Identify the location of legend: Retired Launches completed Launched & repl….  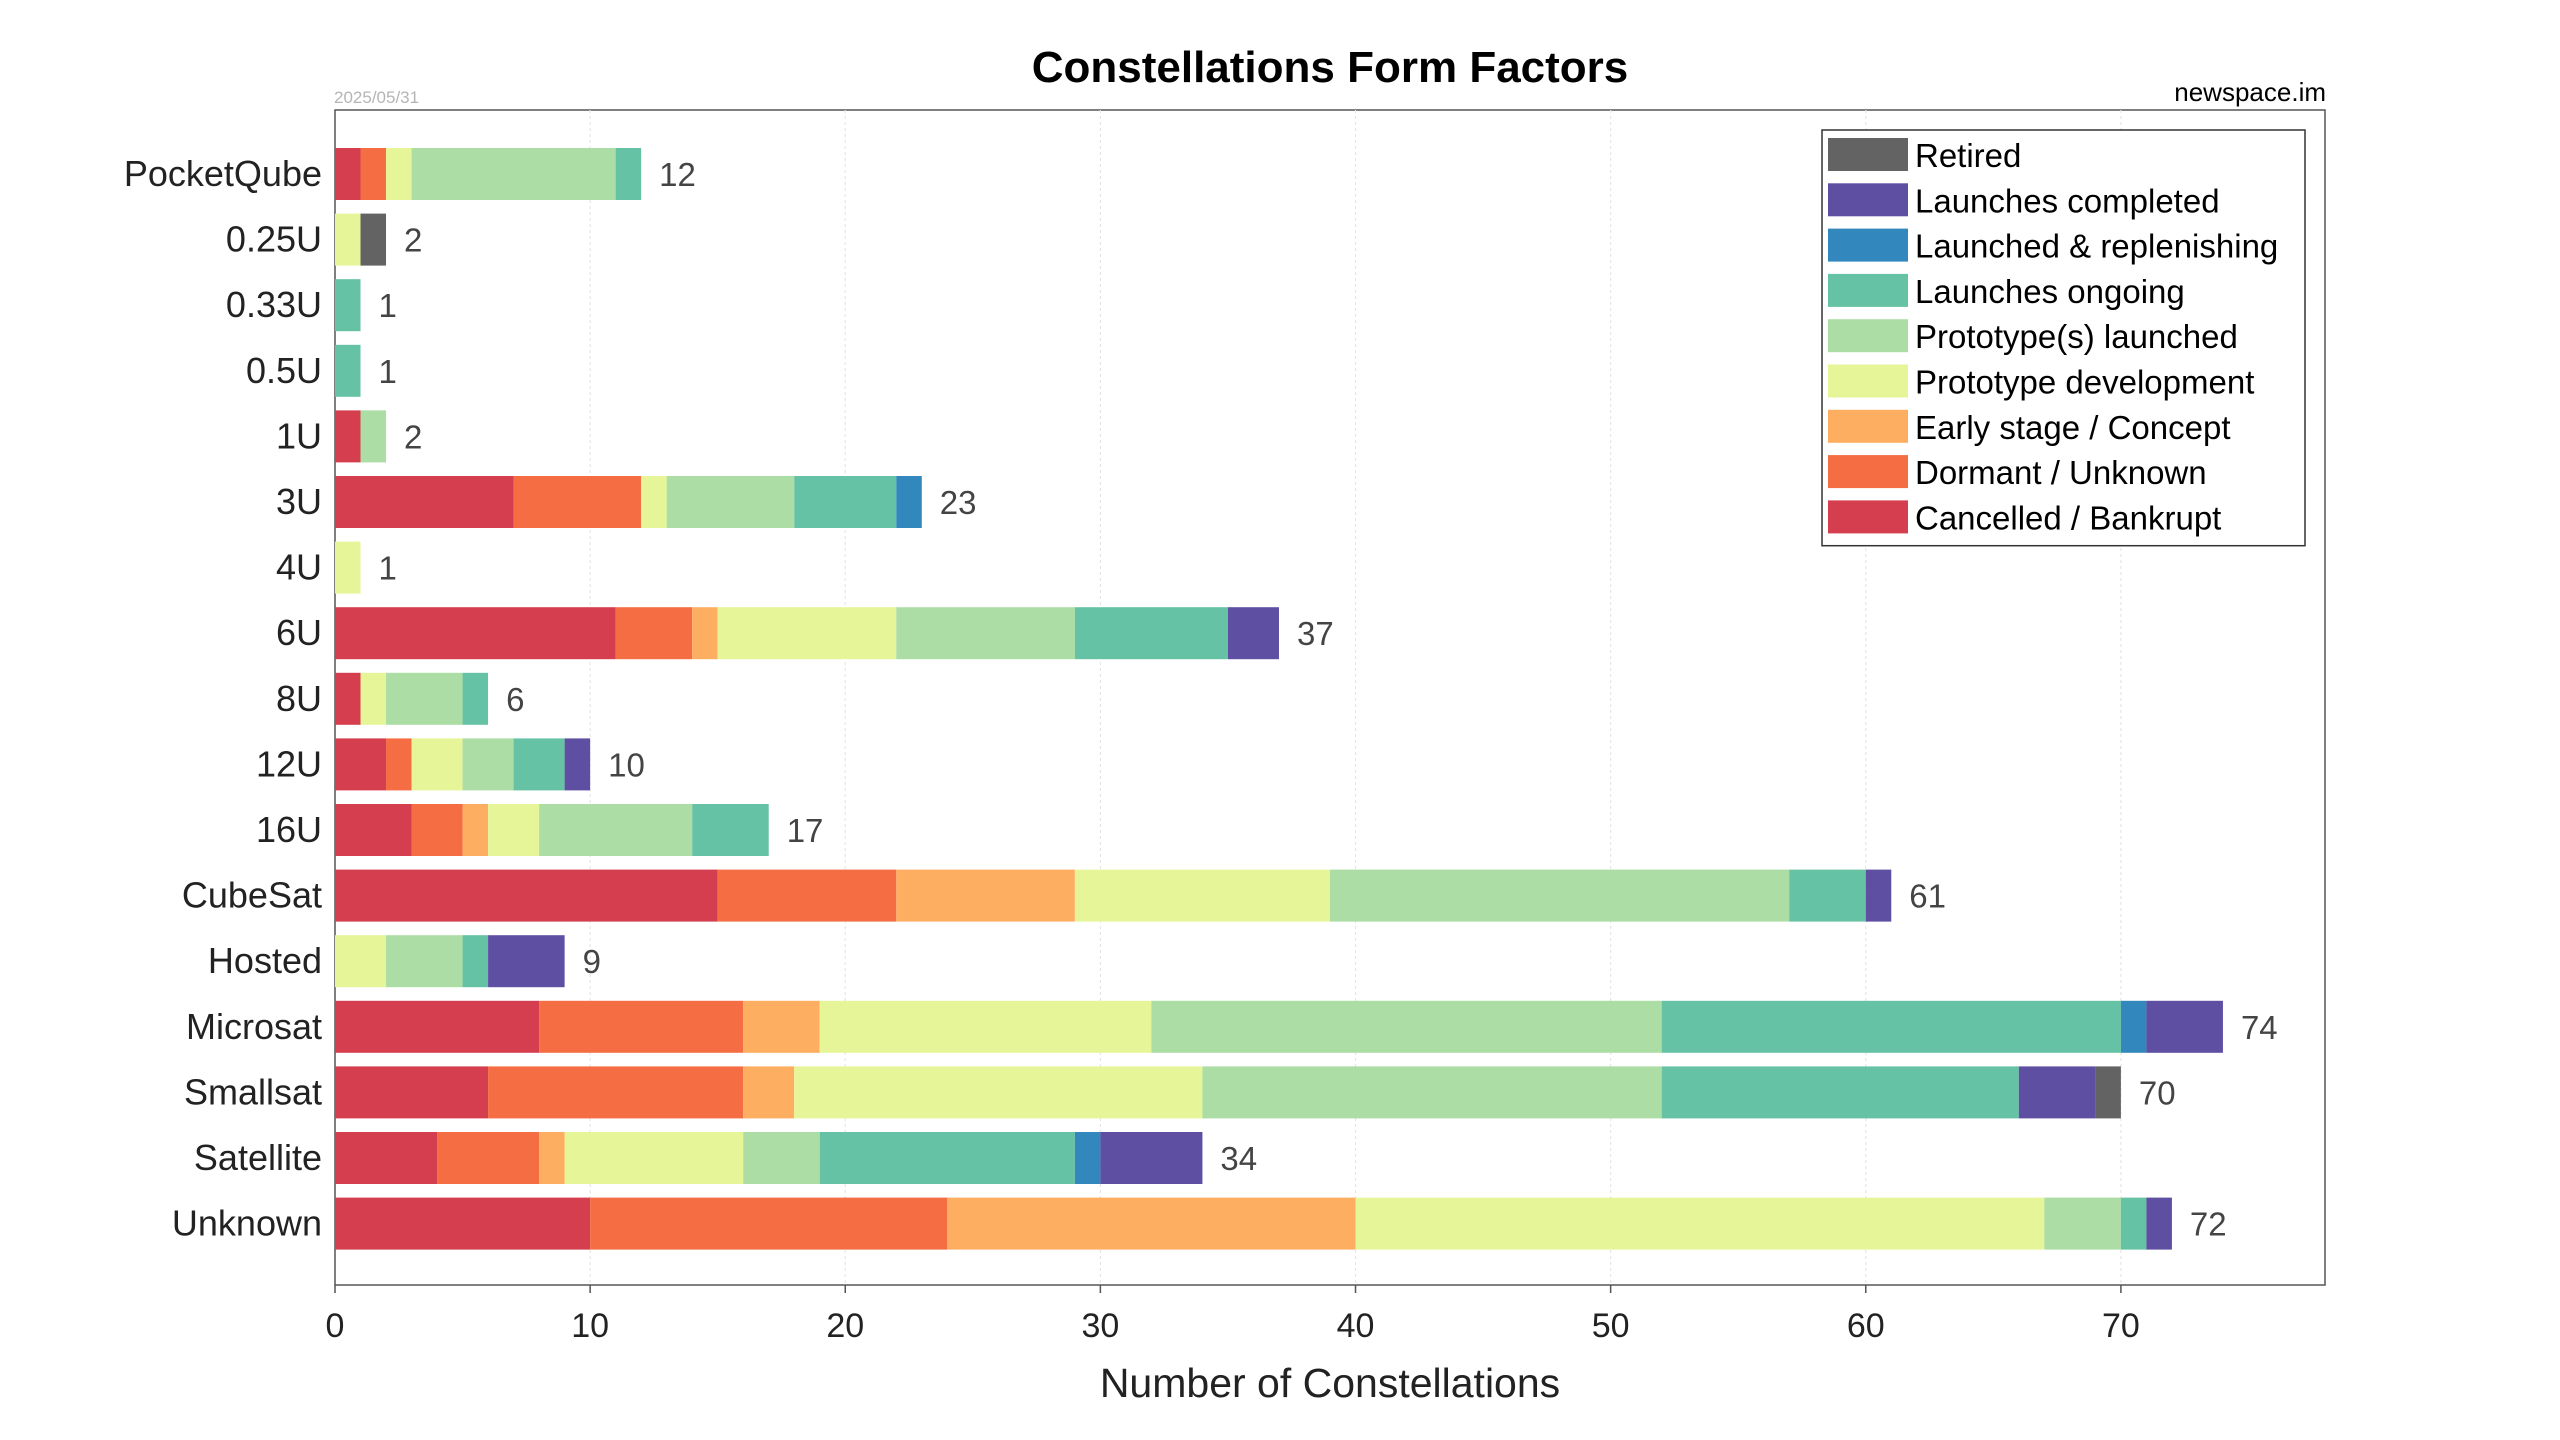
(2063, 338).